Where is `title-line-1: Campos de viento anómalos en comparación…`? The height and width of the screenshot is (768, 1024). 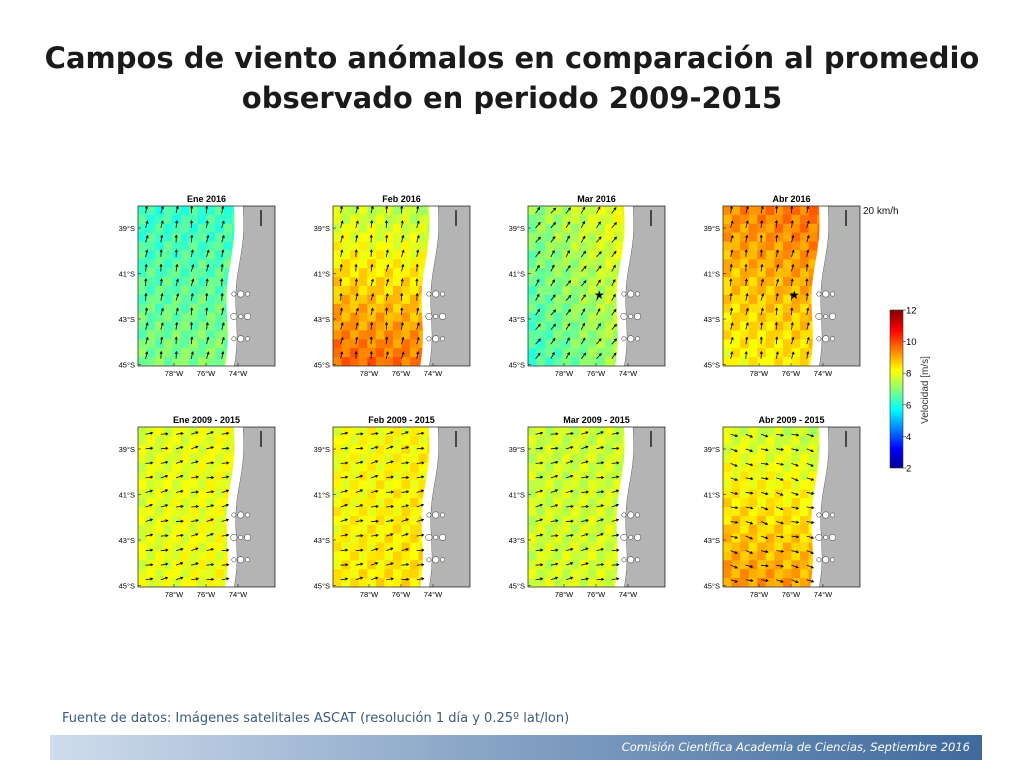
title-line-1: Campos de viento anómalos en comparación… is located at coordinates (512, 58).